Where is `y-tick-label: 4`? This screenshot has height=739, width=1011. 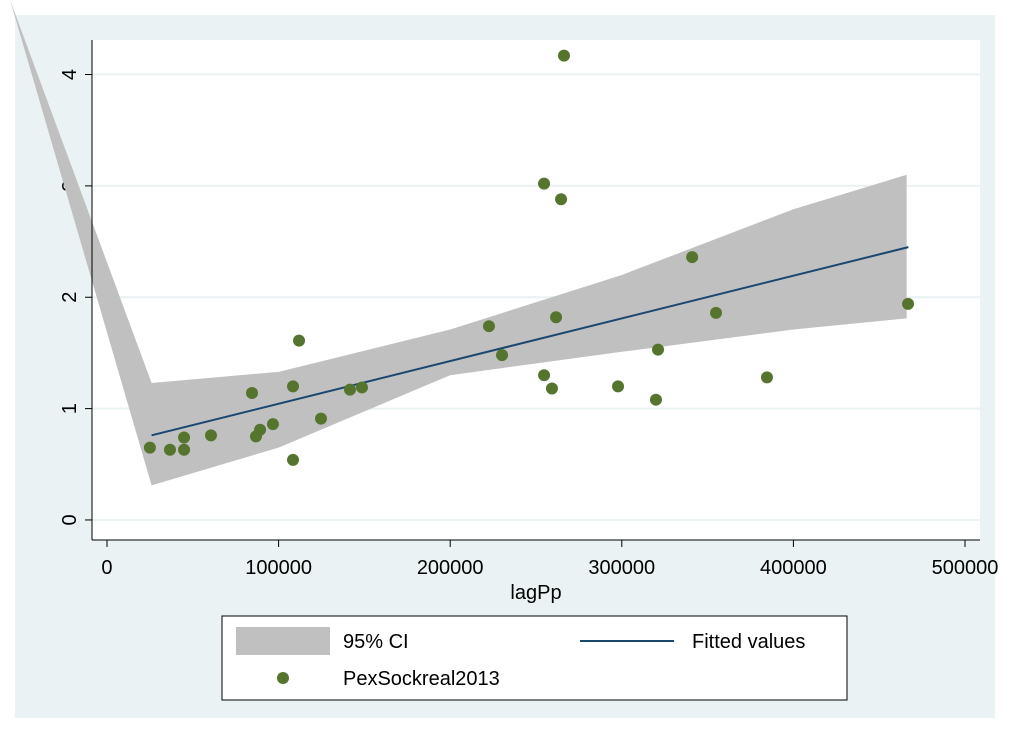 y-tick-label: 4 is located at coordinates (70, 74).